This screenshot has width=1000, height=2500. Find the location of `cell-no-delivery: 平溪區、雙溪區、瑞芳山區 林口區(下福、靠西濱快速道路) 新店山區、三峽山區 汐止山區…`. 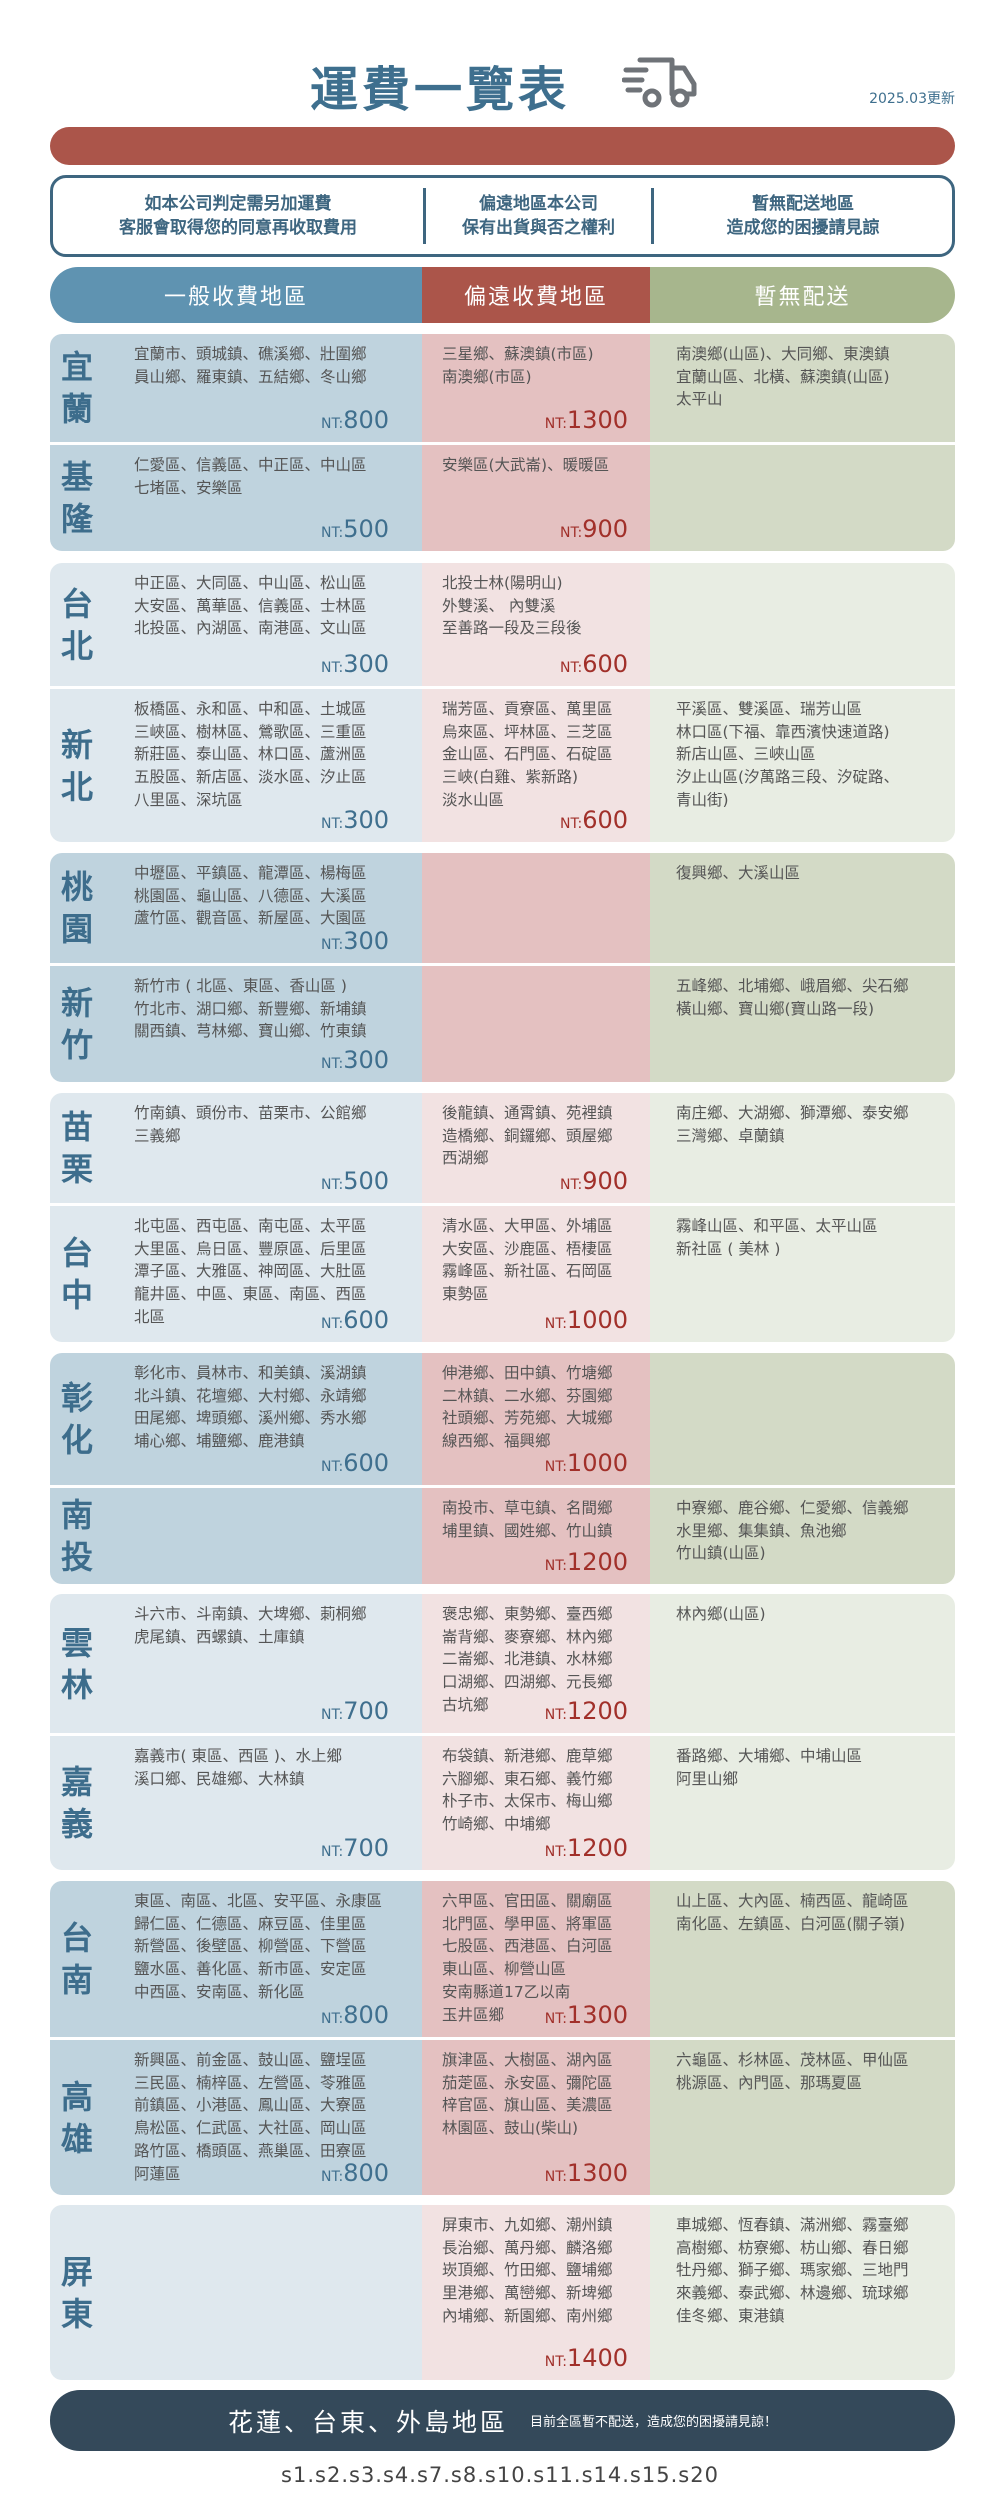

cell-no-delivery: 平溪區、雙溪區、瑞芳山區 林口區(下福、靠西濱快速道路) 新店山區、三峽山區 汐止山區… is located at coordinates (802, 765).